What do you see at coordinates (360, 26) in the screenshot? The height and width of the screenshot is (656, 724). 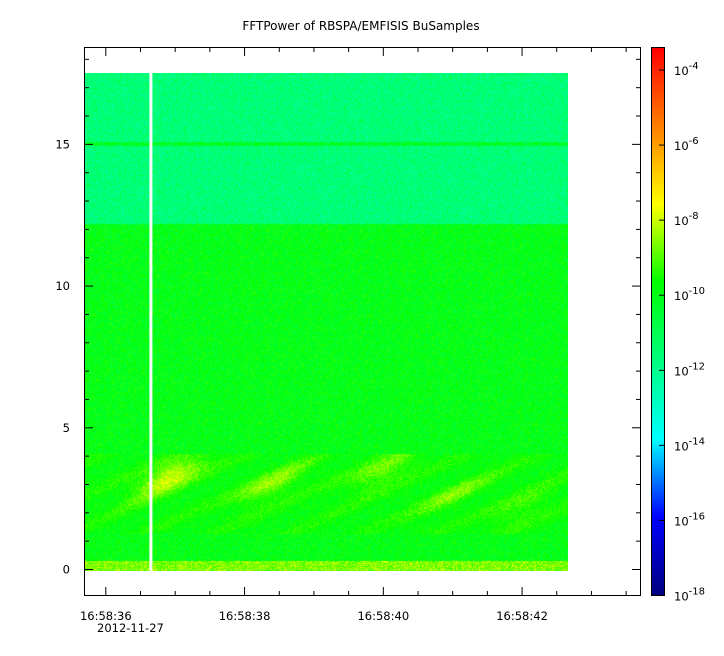 I see `chart-title: FFTPower of RBSPA/EMFISIS BuSamples` at bounding box center [360, 26].